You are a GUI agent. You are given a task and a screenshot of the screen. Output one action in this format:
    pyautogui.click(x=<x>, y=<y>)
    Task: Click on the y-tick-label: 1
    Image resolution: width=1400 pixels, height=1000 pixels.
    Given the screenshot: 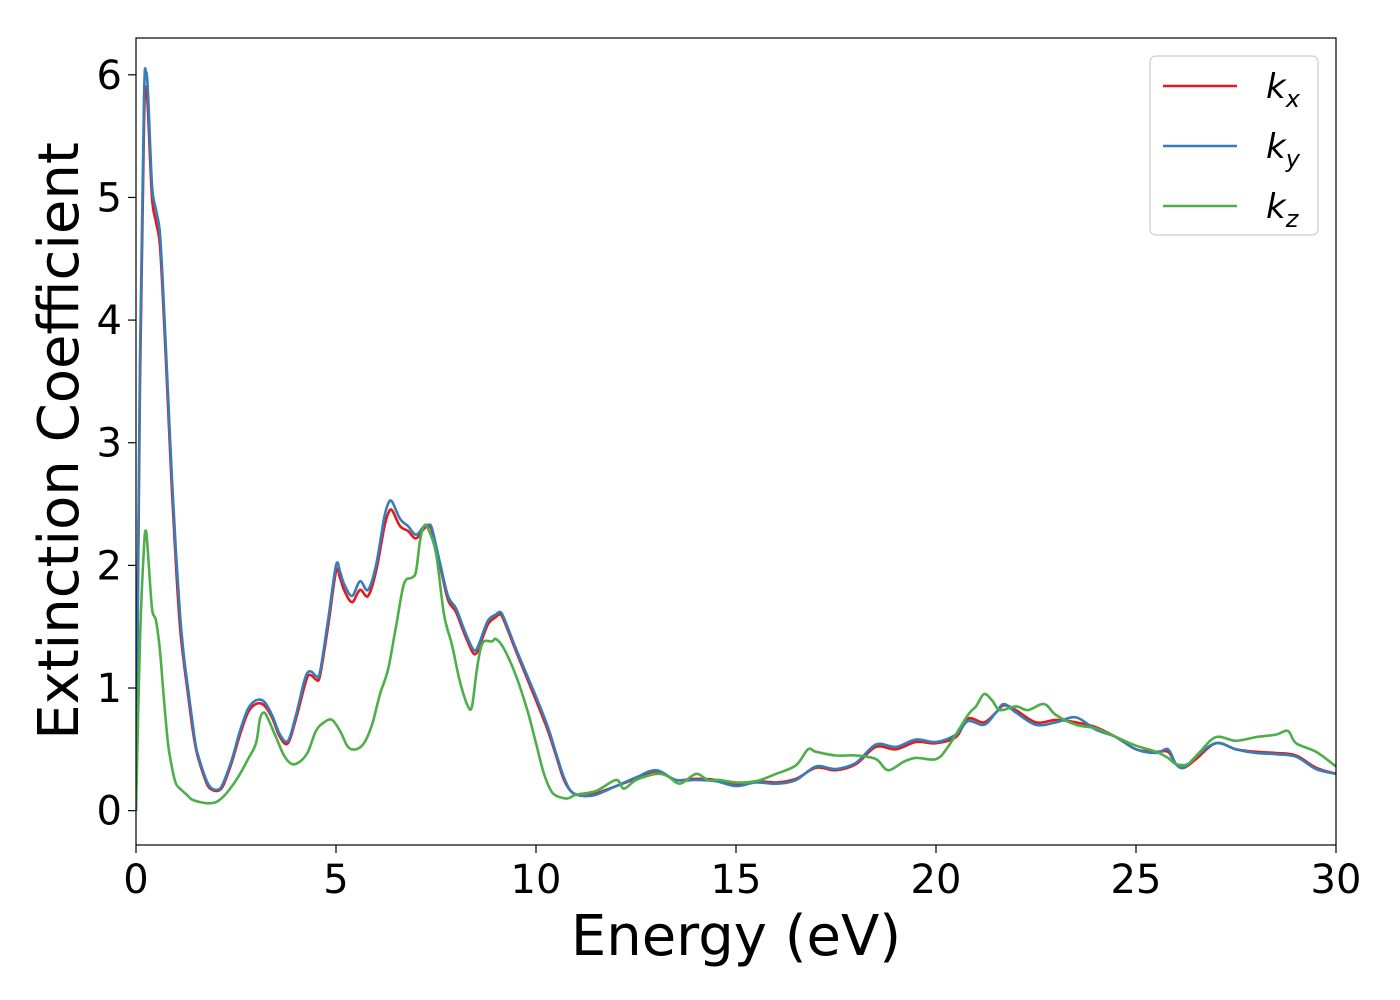 What is the action you would take?
    pyautogui.click(x=109, y=689)
    